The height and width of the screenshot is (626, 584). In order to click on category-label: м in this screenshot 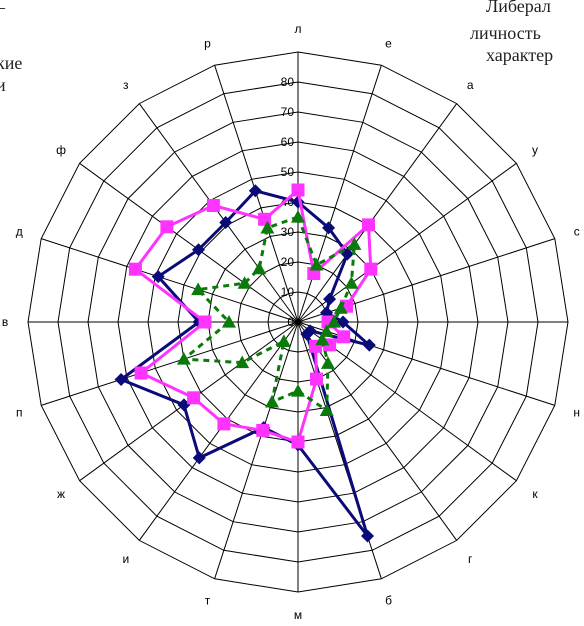, I will do `click(298, 615)`.